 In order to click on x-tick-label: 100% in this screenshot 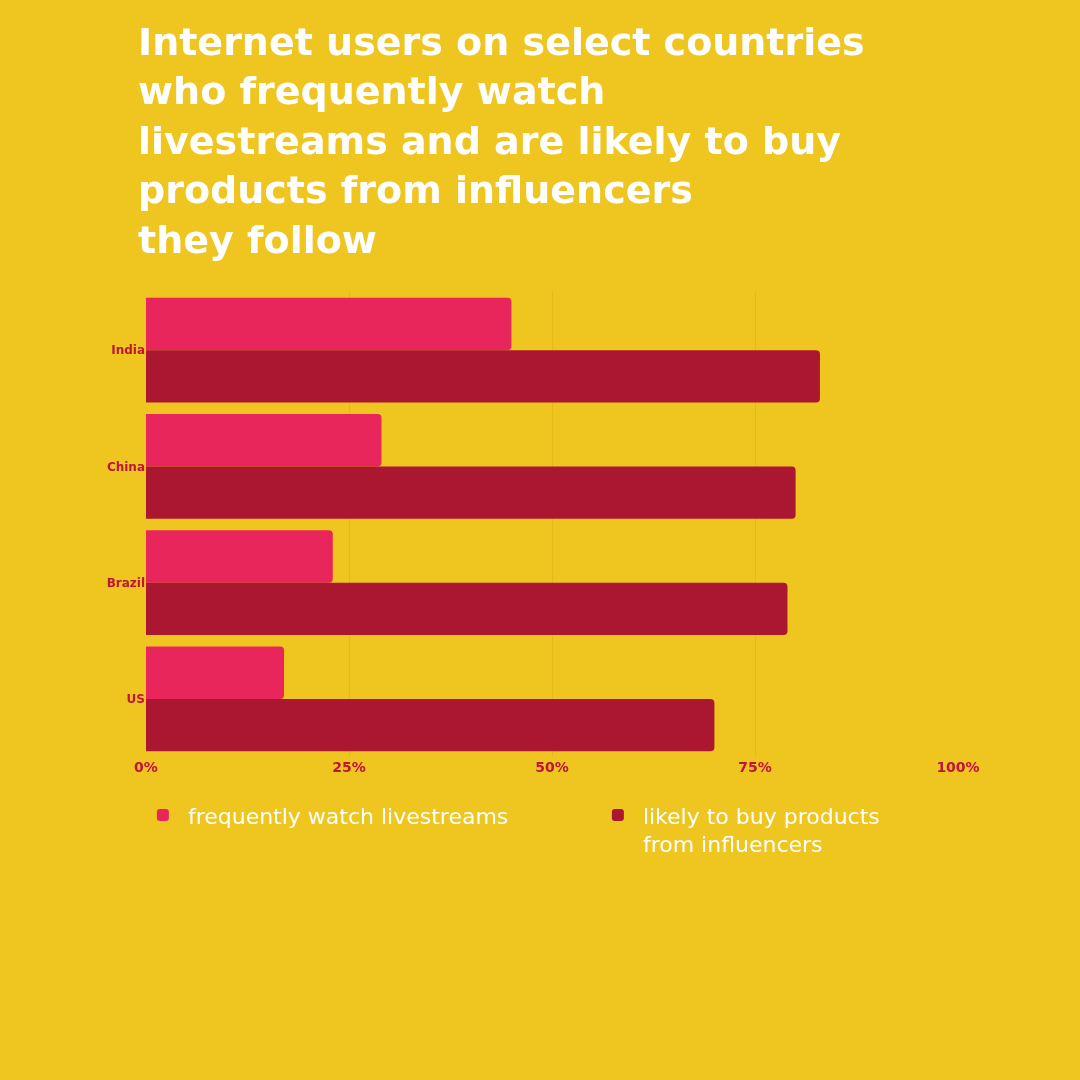, I will do `click(958, 767)`.